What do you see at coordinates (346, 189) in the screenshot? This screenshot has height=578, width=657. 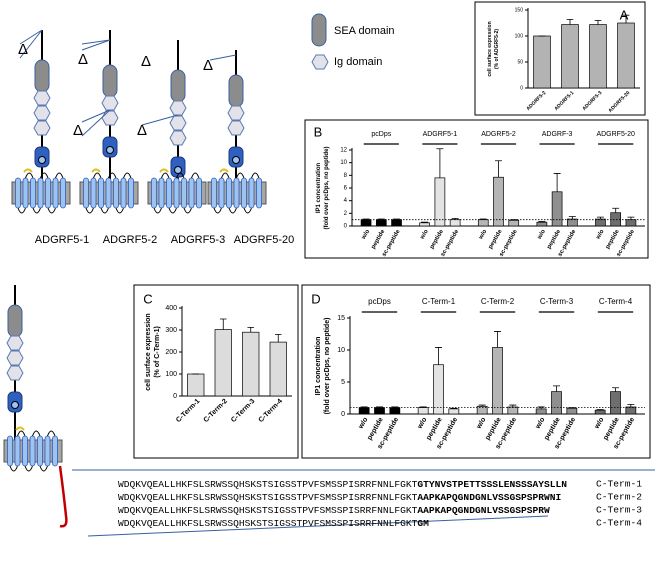 I see `y-tick-label: 6` at bounding box center [346, 189].